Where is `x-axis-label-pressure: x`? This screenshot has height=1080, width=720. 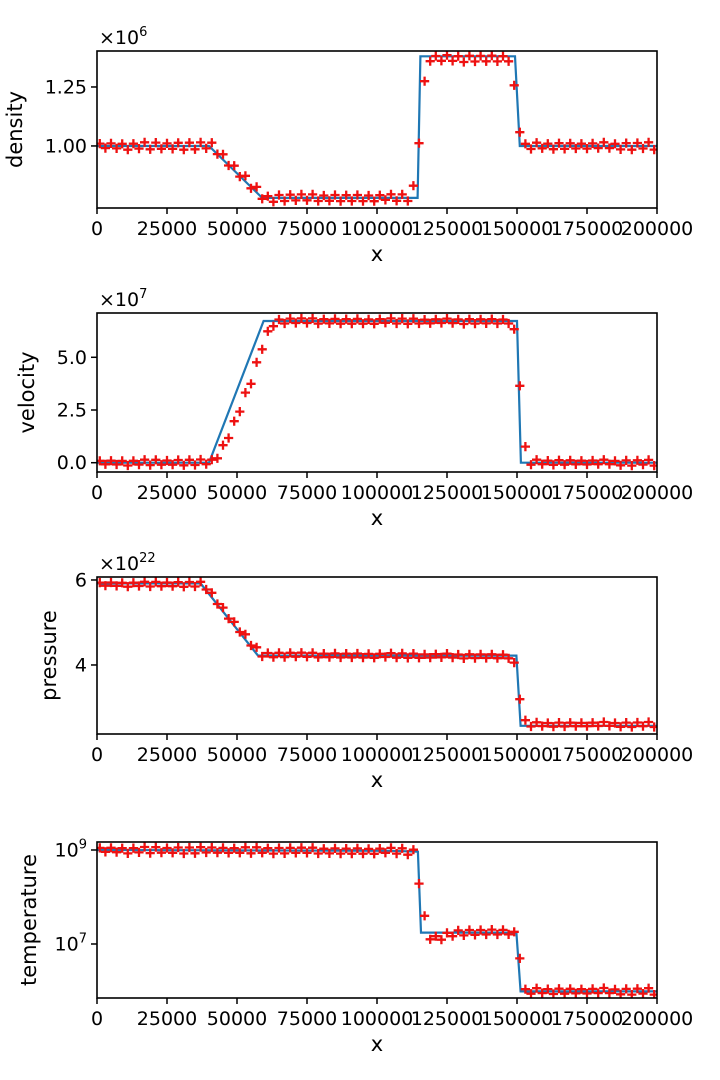
x-axis-label-pressure: x is located at coordinates (377, 780).